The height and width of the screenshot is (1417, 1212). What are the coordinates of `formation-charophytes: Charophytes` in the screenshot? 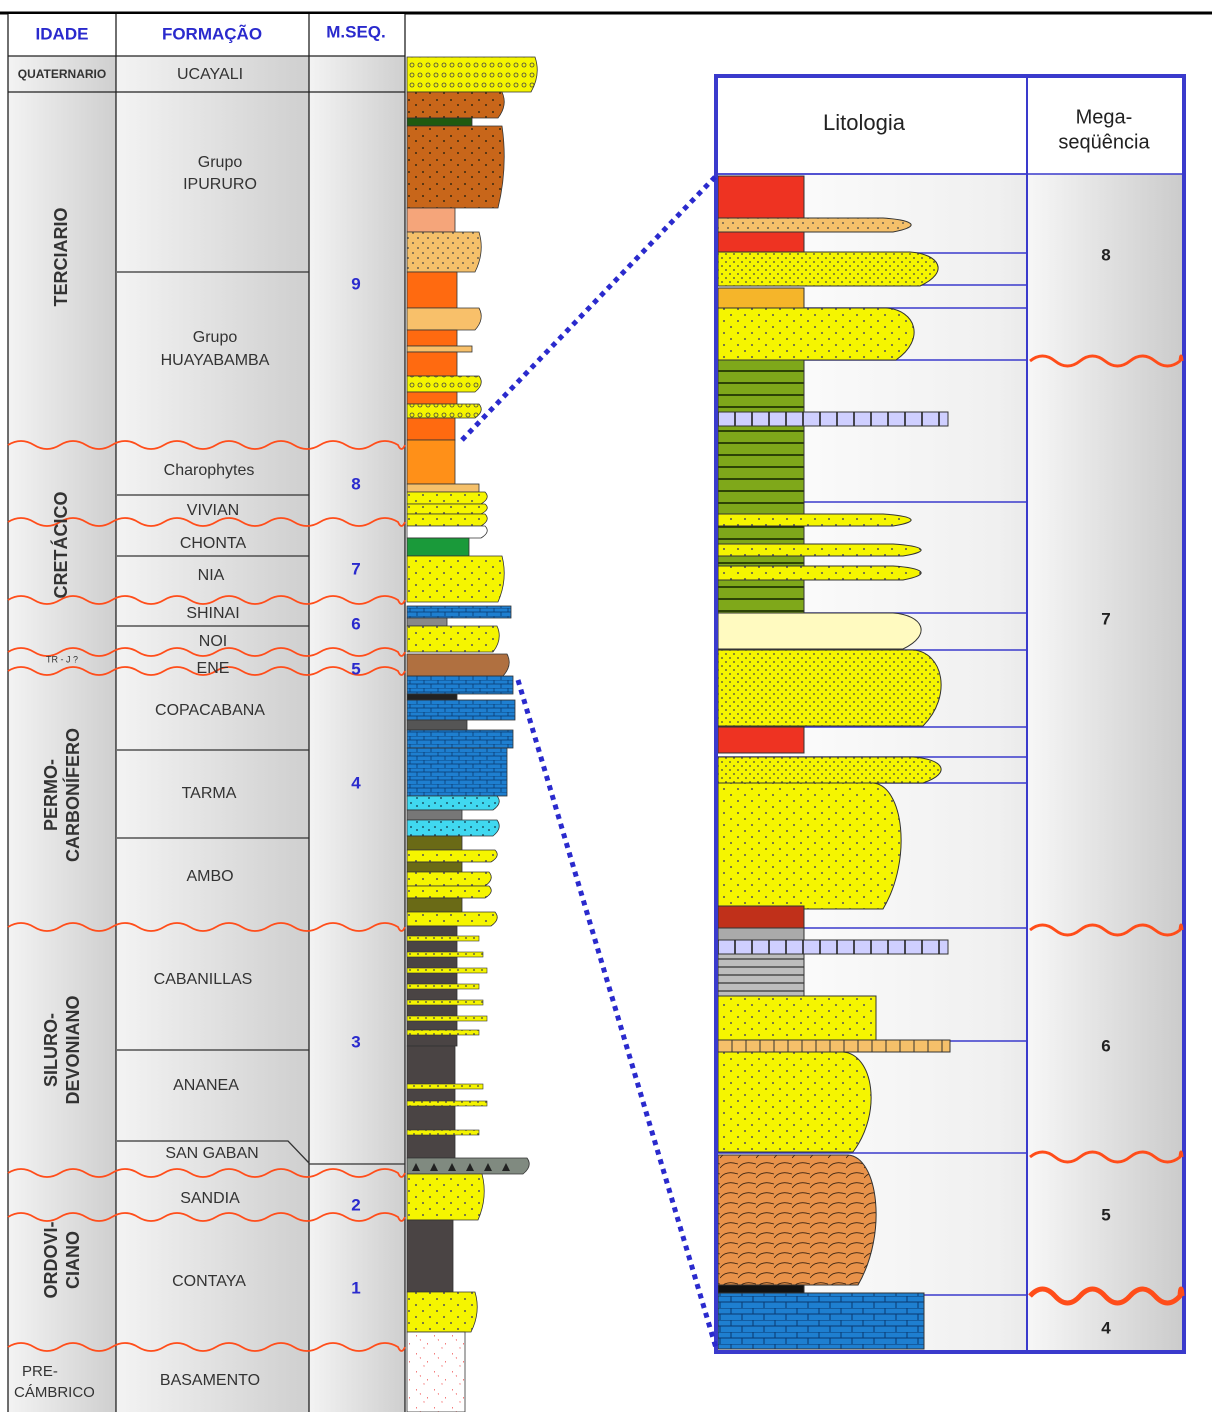 It's located at (209, 470).